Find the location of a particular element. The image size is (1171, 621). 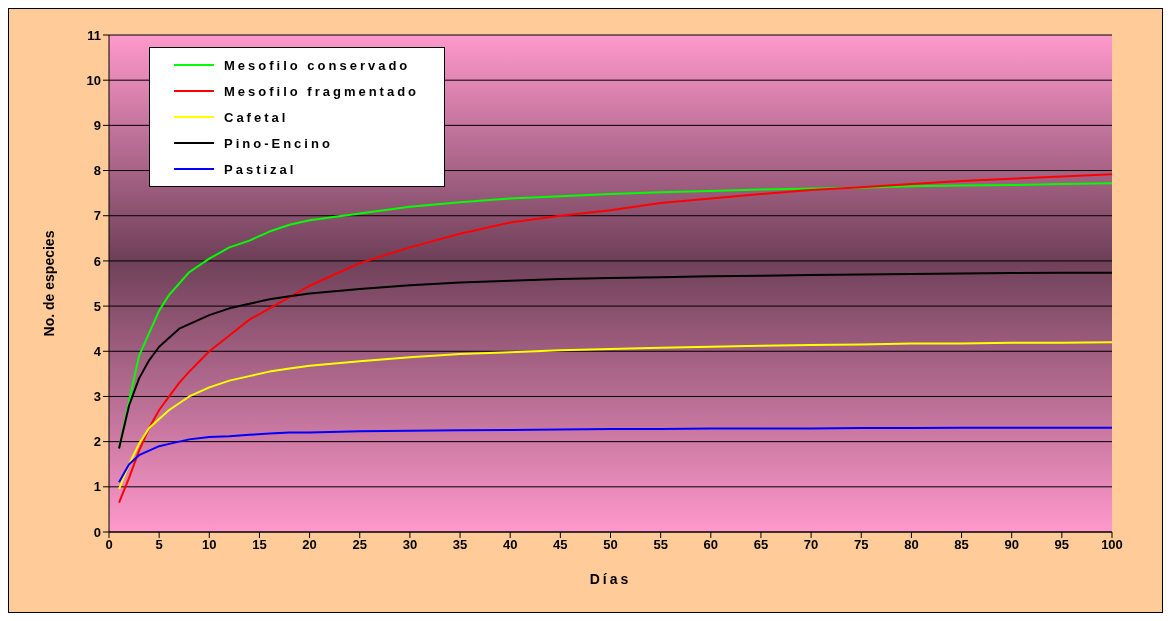

y-tick-label: 6 is located at coordinates (97, 261).